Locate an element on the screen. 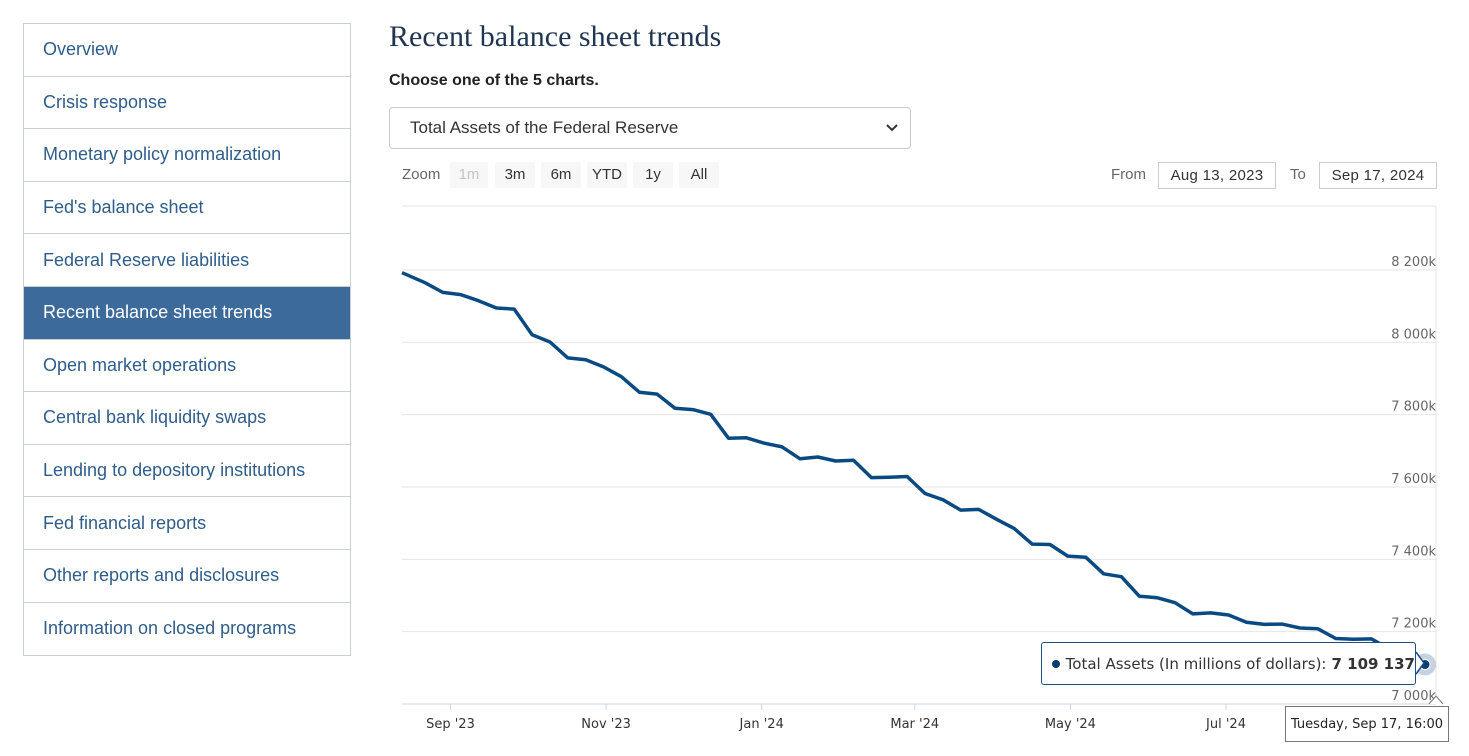  y-tick-label: 7 000k is located at coordinates (1413, 696).